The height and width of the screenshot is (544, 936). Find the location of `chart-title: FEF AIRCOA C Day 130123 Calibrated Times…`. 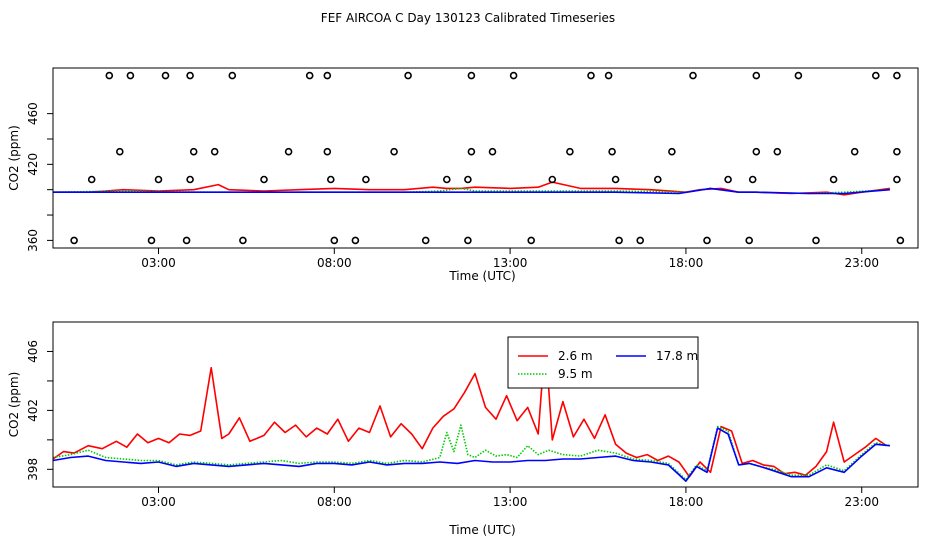

chart-title: FEF AIRCOA C Day 130123 Calibrated Times… is located at coordinates (468, 18).